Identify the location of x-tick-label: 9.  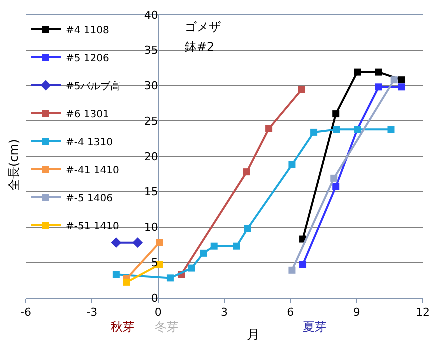
(356, 313).